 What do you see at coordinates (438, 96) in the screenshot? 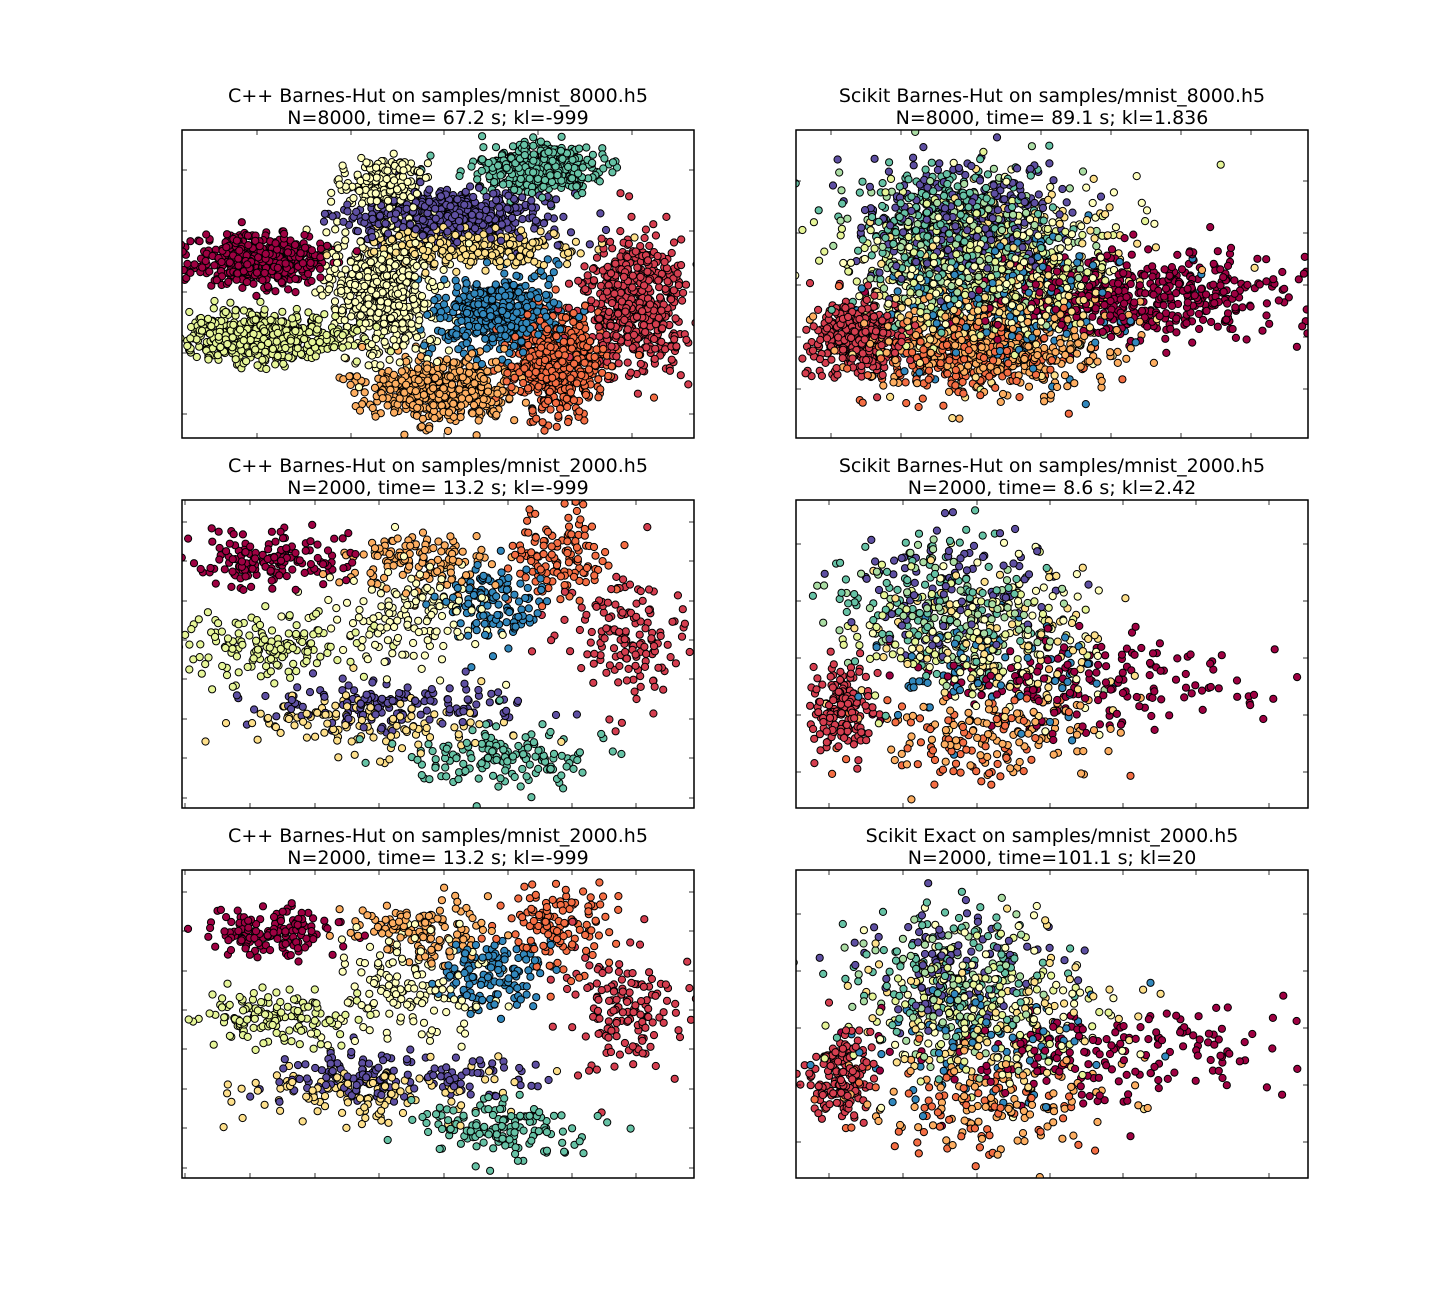
I see `subplot-title: C++ Barnes-Hut on samples/mnist_8000.h5` at bounding box center [438, 96].